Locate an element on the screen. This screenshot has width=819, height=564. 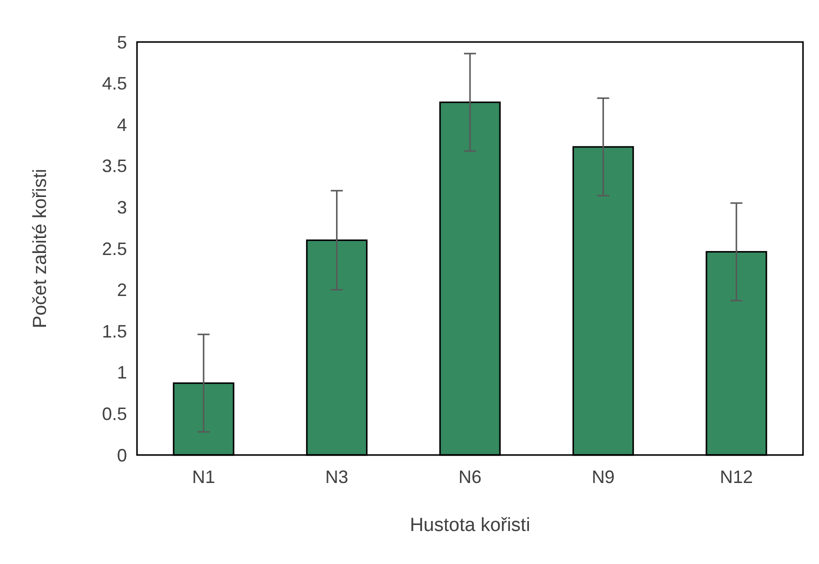
x-tick-label: N12 is located at coordinates (736, 477).